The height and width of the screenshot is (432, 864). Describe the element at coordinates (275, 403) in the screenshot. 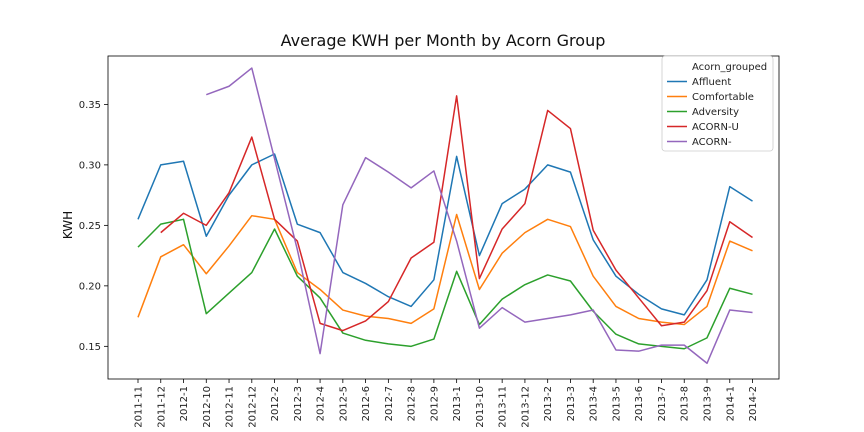

I see `x-tick-label: 2012-2` at that location.